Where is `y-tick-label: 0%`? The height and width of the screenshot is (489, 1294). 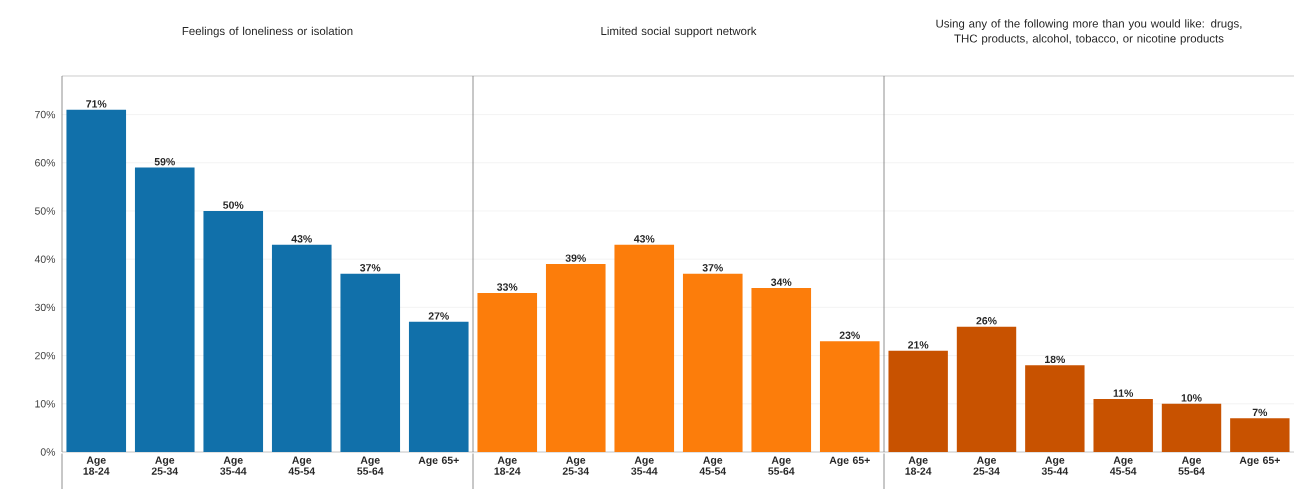
y-tick-label: 0% is located at coordinates (48, 452).